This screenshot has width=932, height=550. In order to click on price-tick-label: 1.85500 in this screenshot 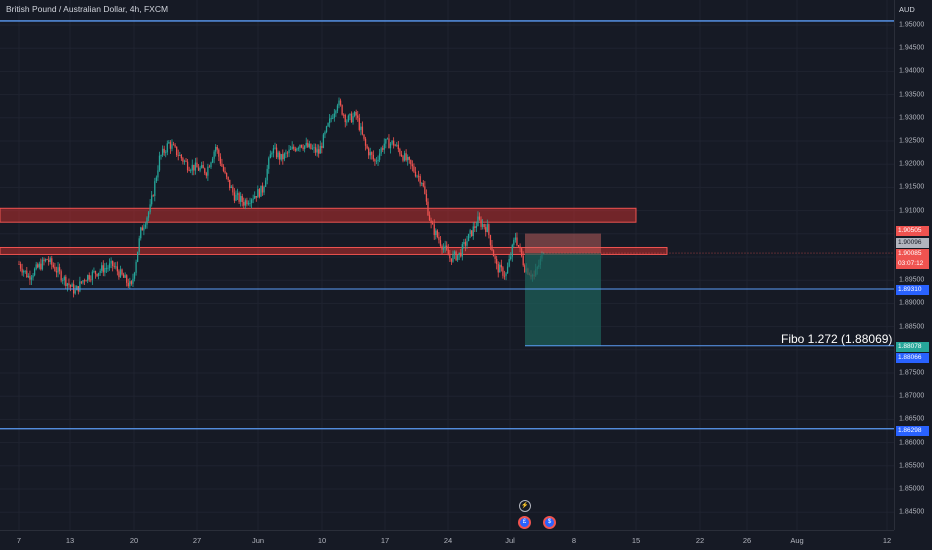, I will do `click(912, 466)`.